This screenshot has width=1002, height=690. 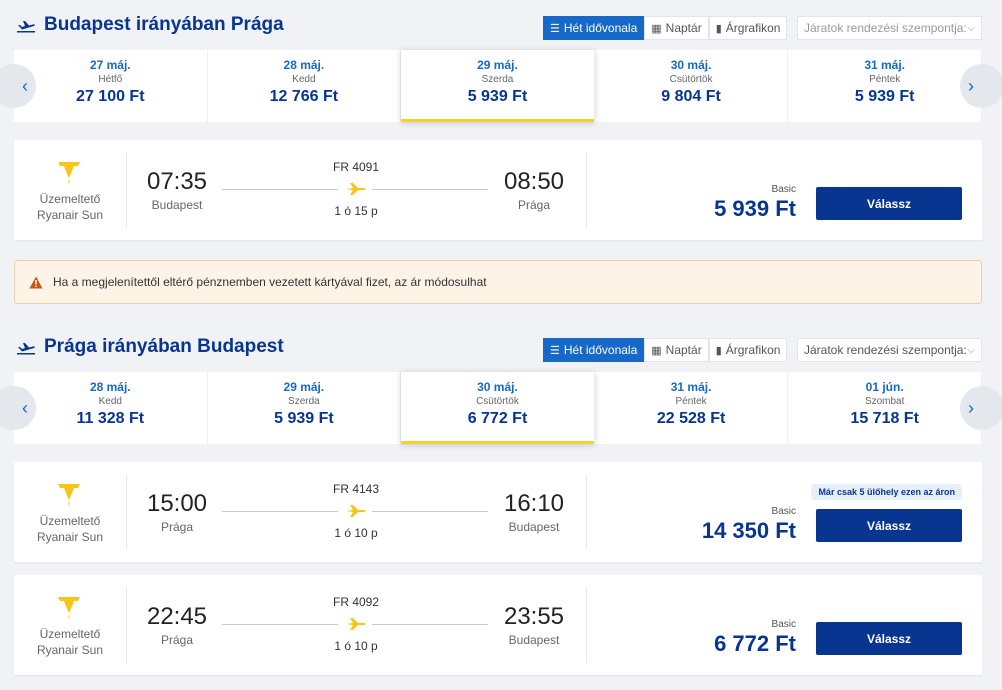 What do you see at coordinates (748, 530) in the screenshot?
I see `flight-price: 14 350 Ft` at bounding box center [748, 530].